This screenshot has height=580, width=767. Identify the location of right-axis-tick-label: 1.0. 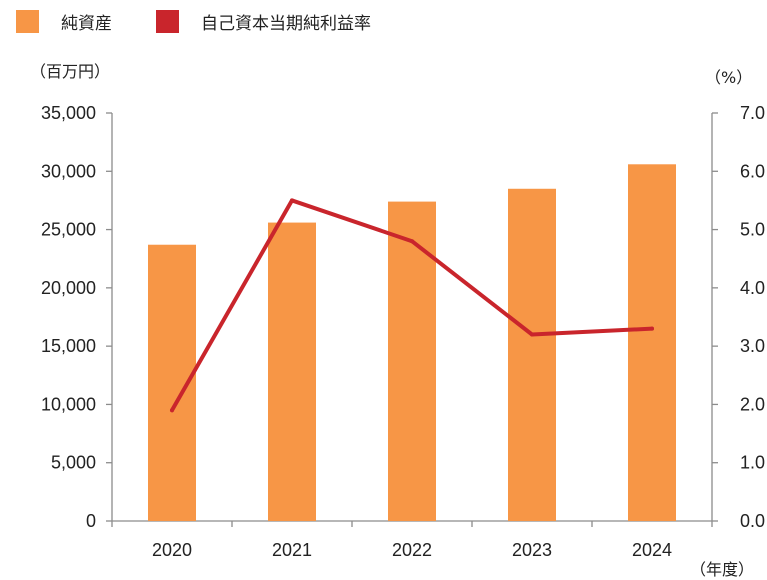
(752, 463).